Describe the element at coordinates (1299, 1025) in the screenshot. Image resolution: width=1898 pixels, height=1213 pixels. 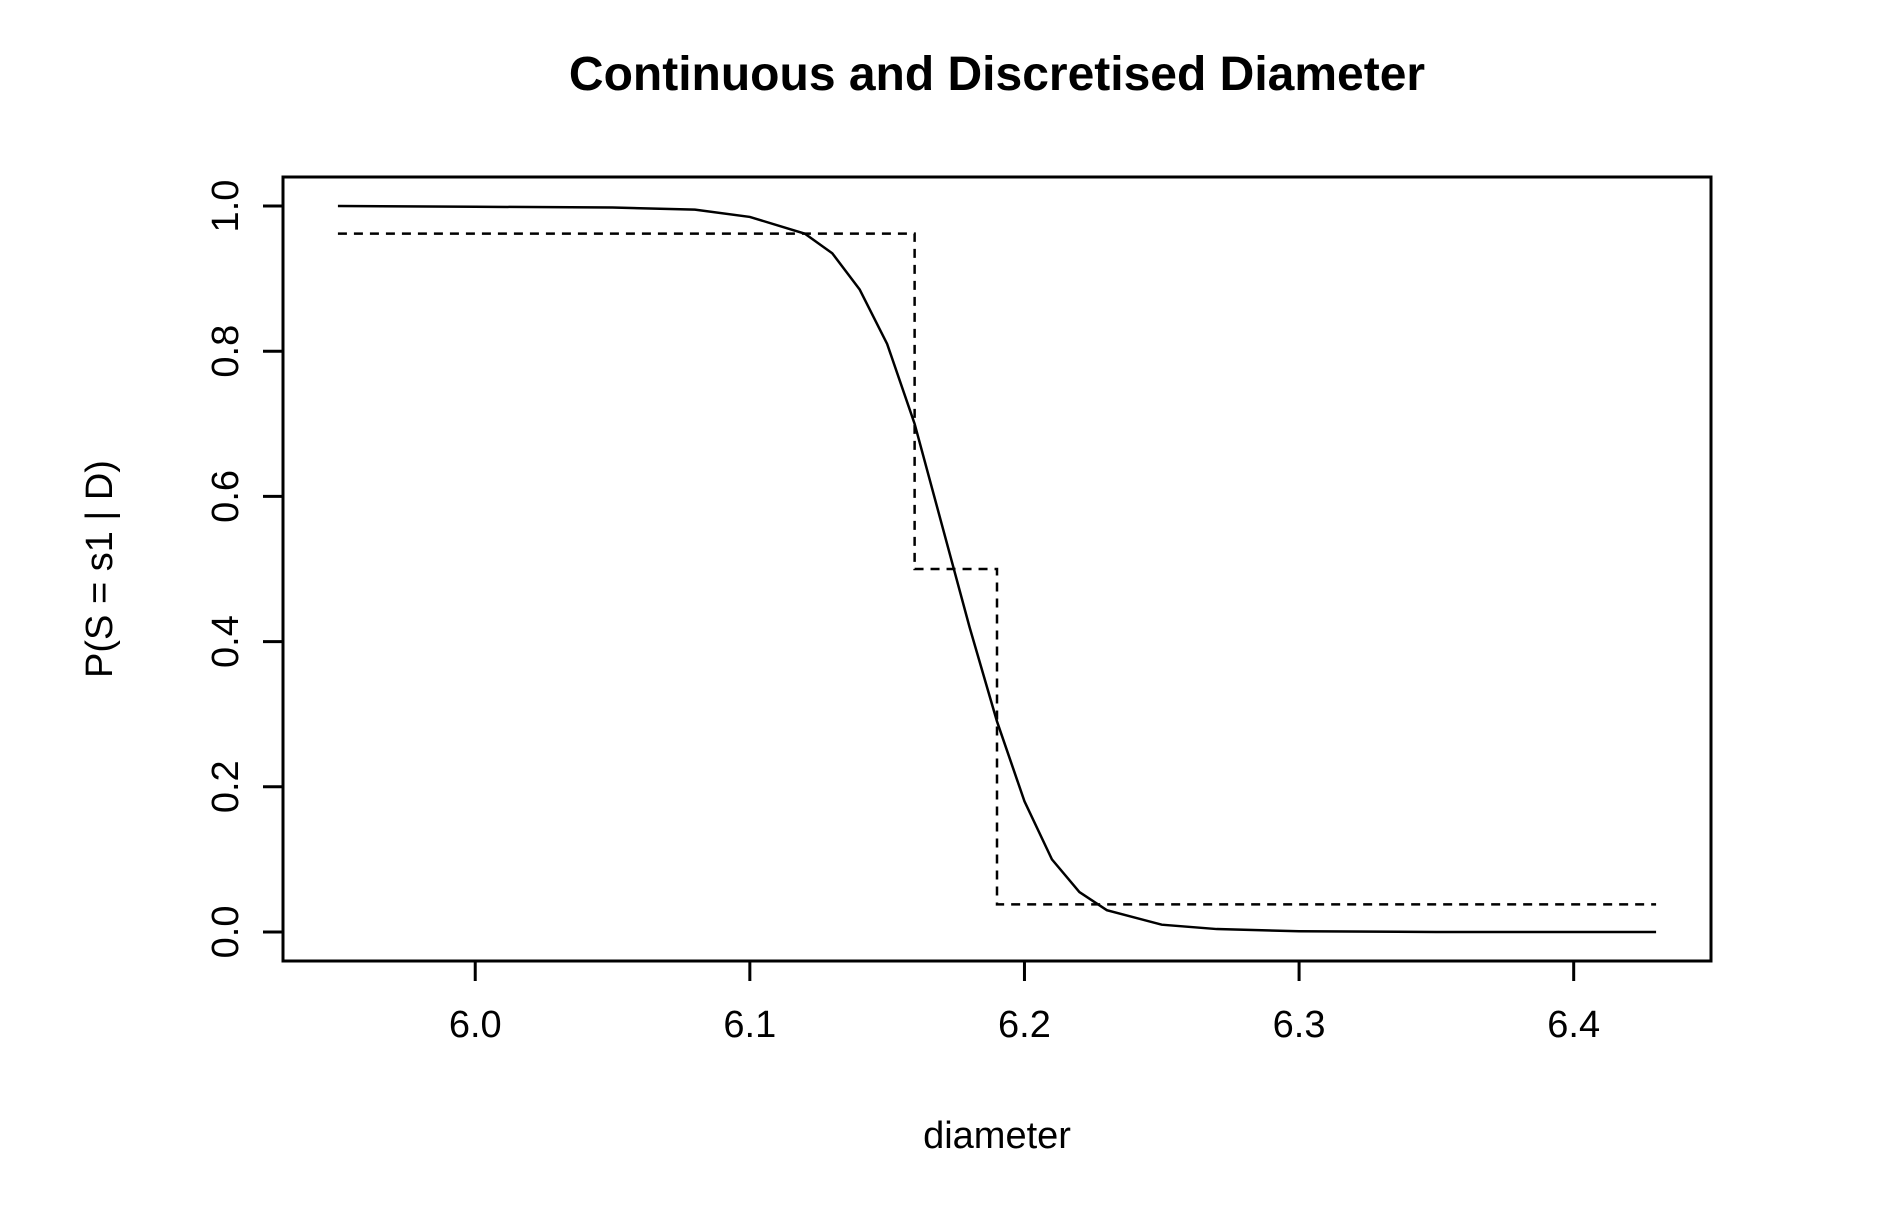
I see `x-tick-label: 6.3` at that location.